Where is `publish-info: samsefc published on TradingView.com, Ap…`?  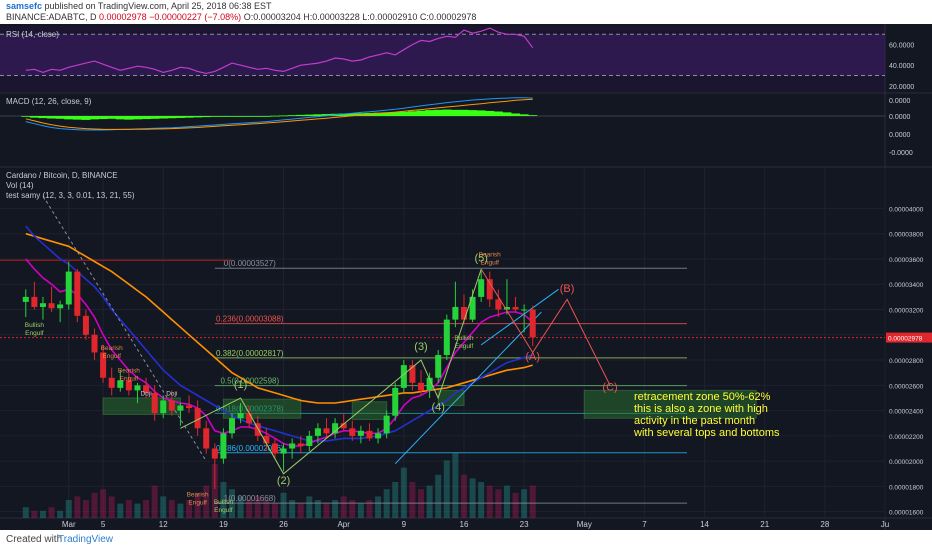
publish-info: samsefc published on TradingView.com, Ap… is located at coordinates (139, 6).